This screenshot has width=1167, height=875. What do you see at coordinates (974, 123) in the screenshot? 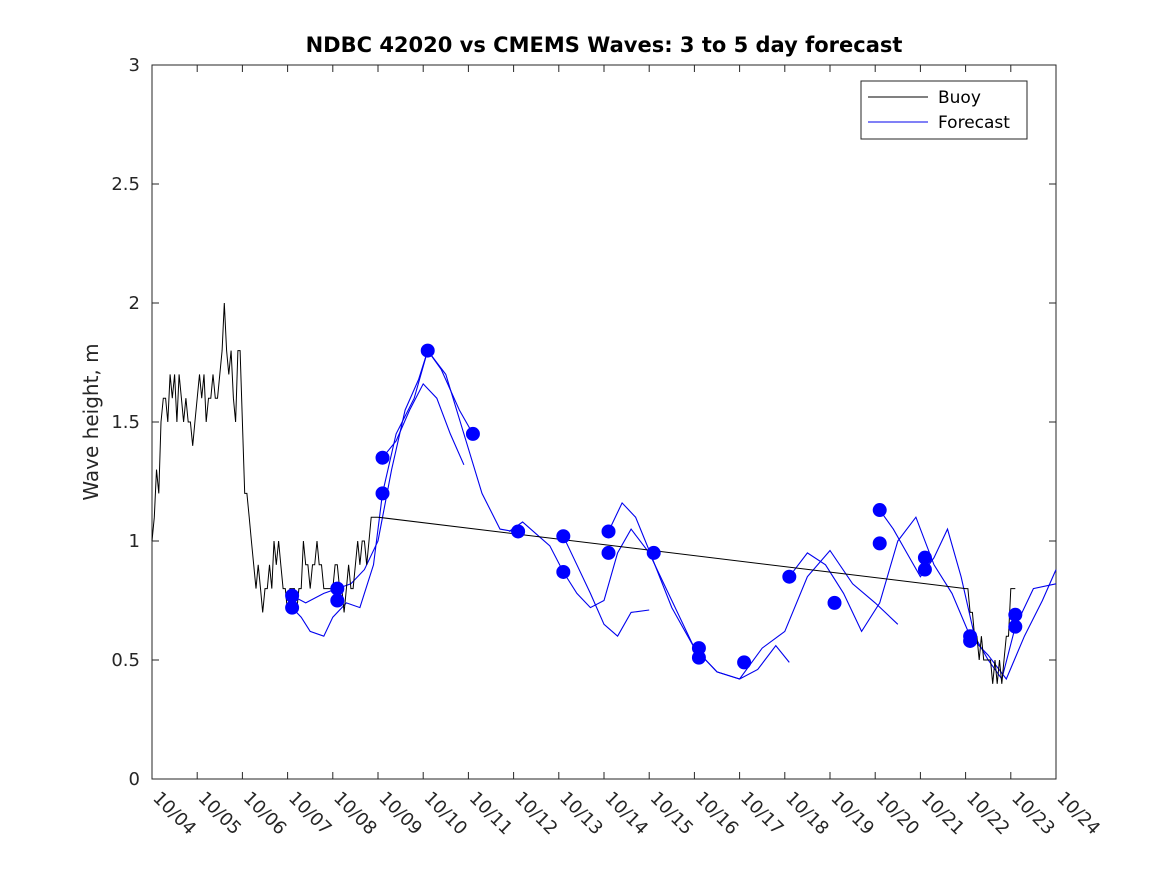
I see `legend-forecast-label: Forecast` at bounding box center [974, 123].